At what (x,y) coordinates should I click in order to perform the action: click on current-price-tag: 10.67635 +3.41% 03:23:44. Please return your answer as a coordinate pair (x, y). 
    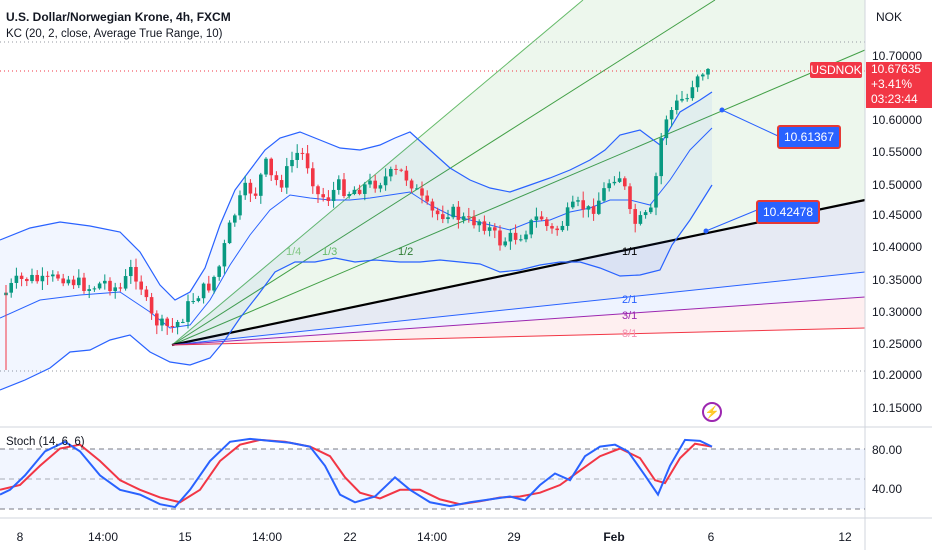
    Looking at the image, I should click on (899, 85).